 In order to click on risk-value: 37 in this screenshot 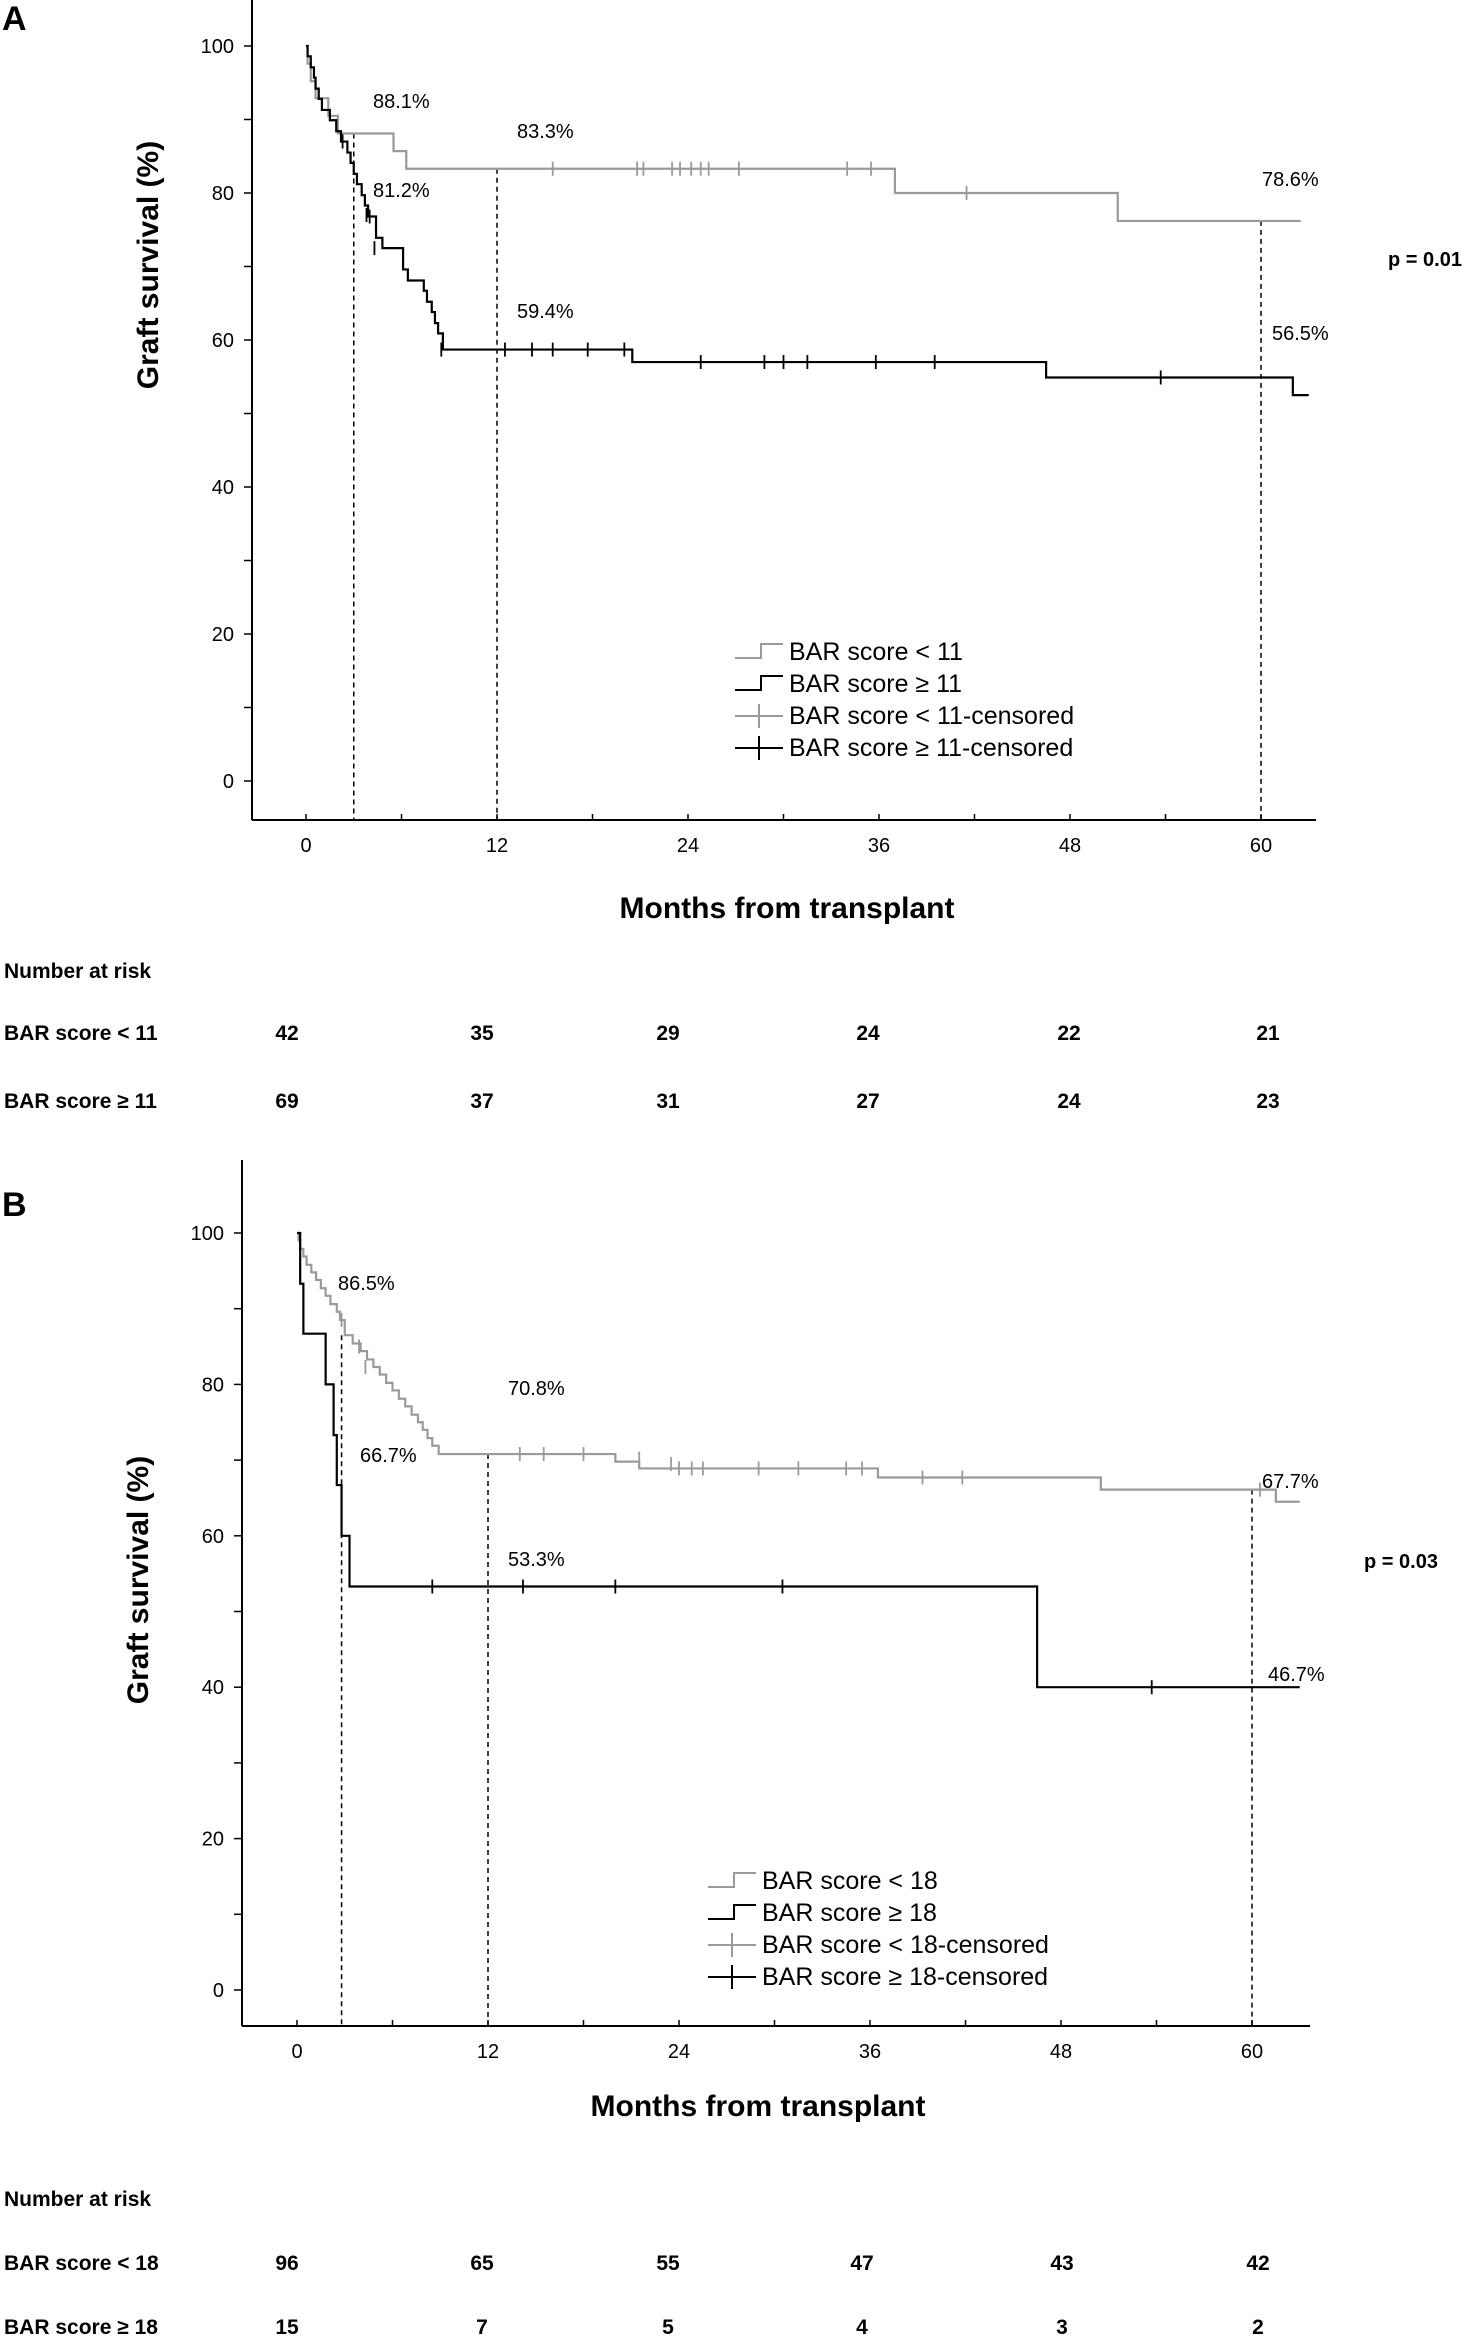, I will do `click(482, 1101)`.